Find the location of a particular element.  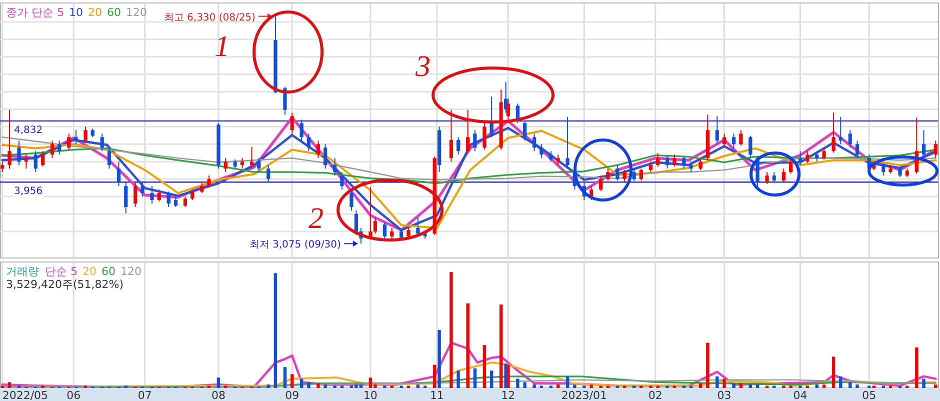

x-tick-label: 08 is located at coordinates (218, 395).